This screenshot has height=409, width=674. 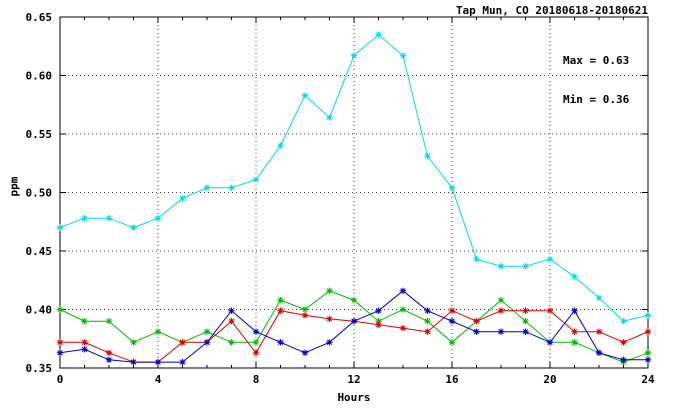 I want to click on y-tick-label: 0.40, so click(x=39, y=310).